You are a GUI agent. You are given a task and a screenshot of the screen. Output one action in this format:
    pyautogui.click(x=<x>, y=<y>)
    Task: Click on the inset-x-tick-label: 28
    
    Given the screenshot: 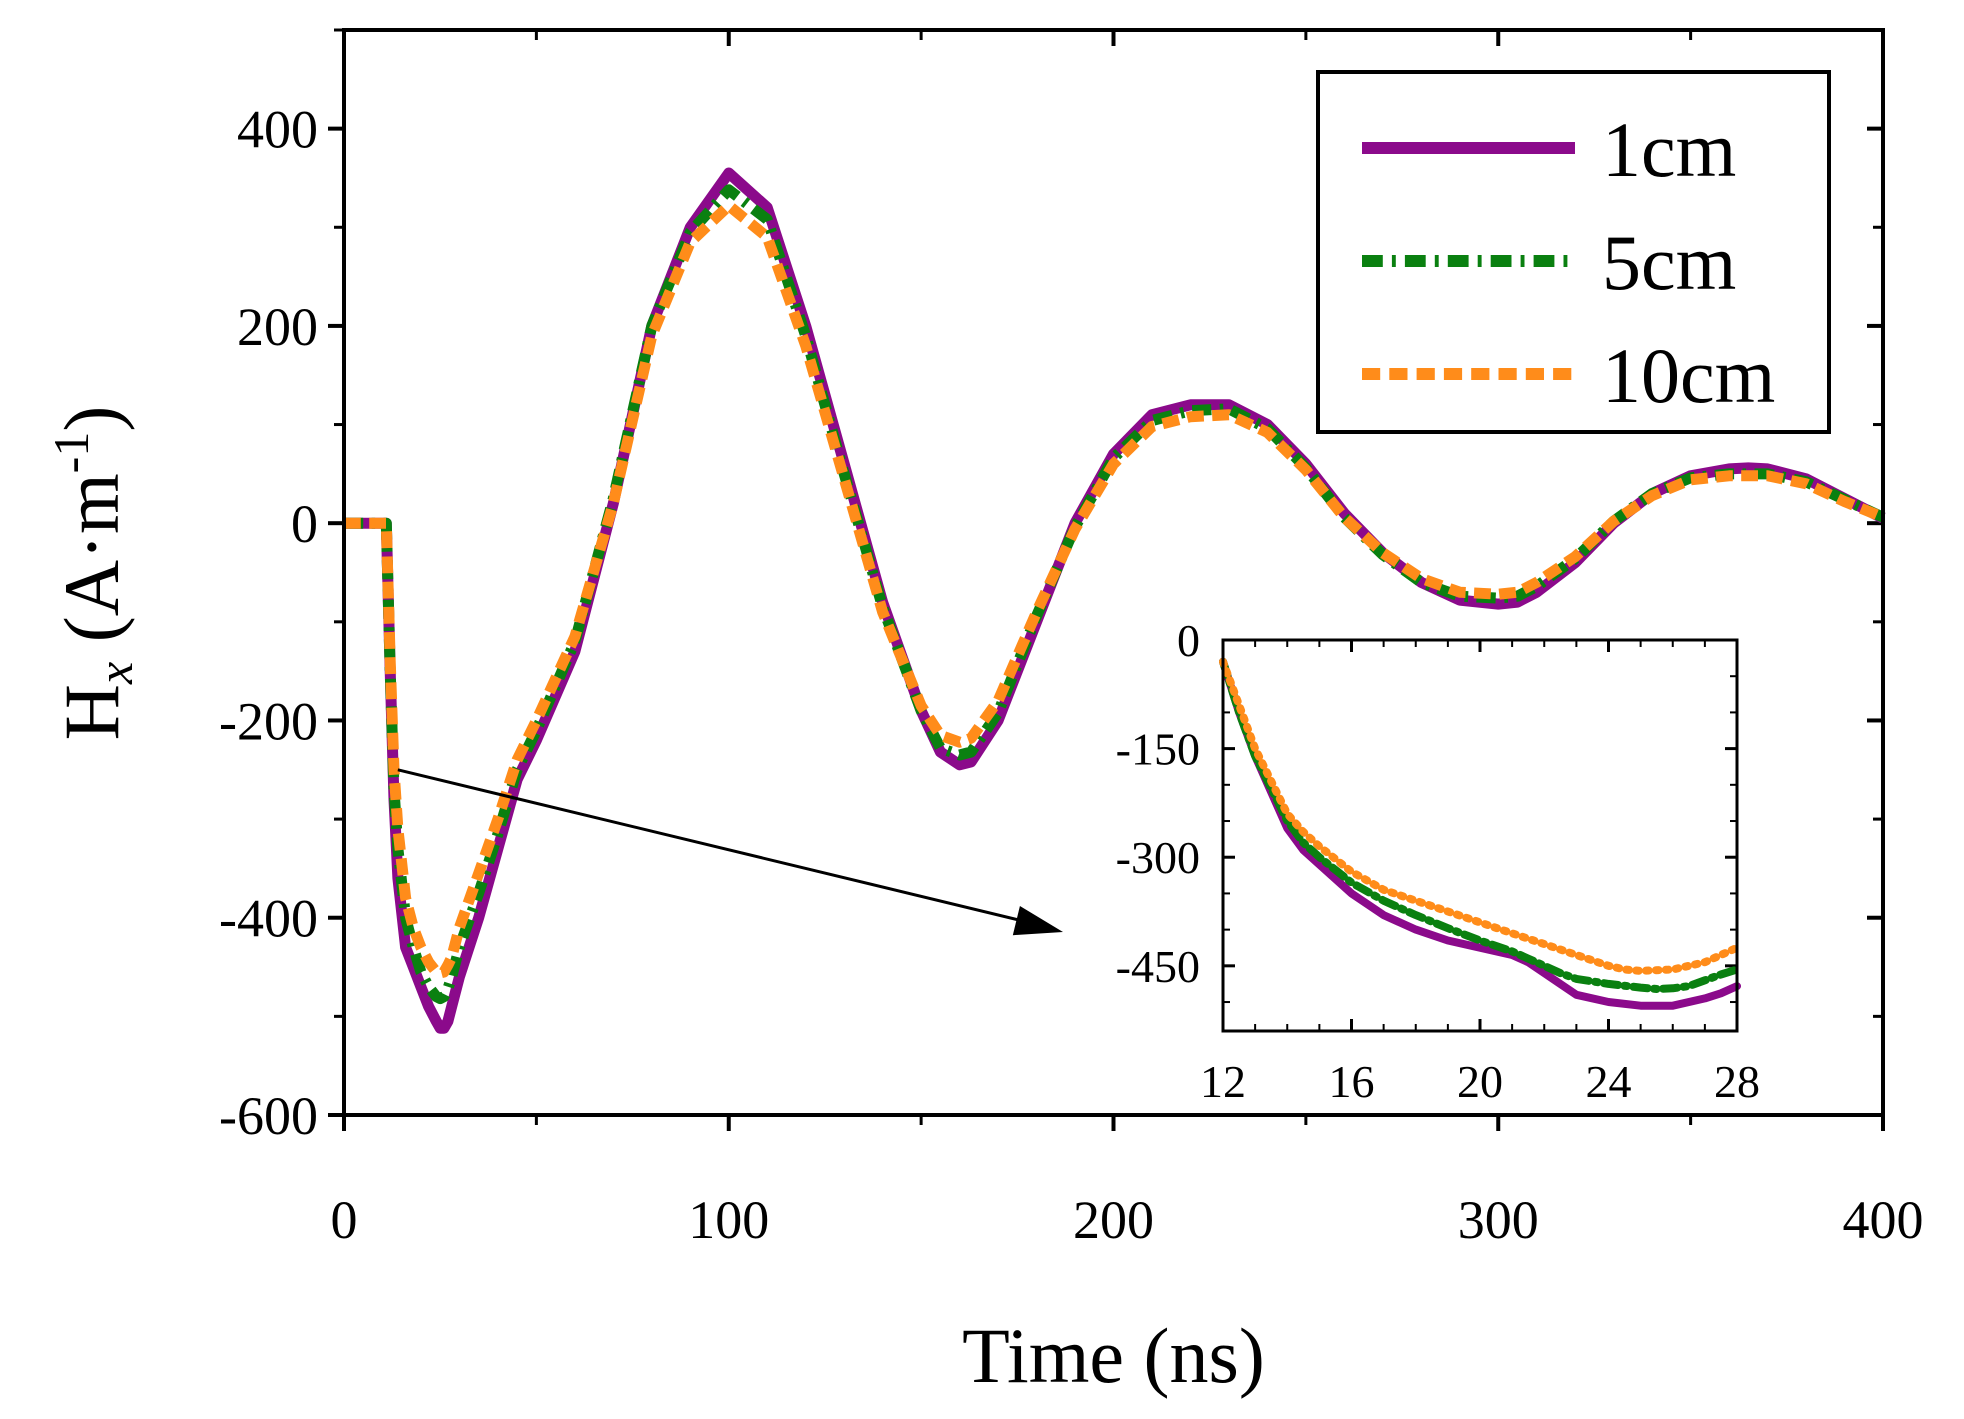 What is the action you would take?
    pyautogui.click(x=1737, y=1081)
    